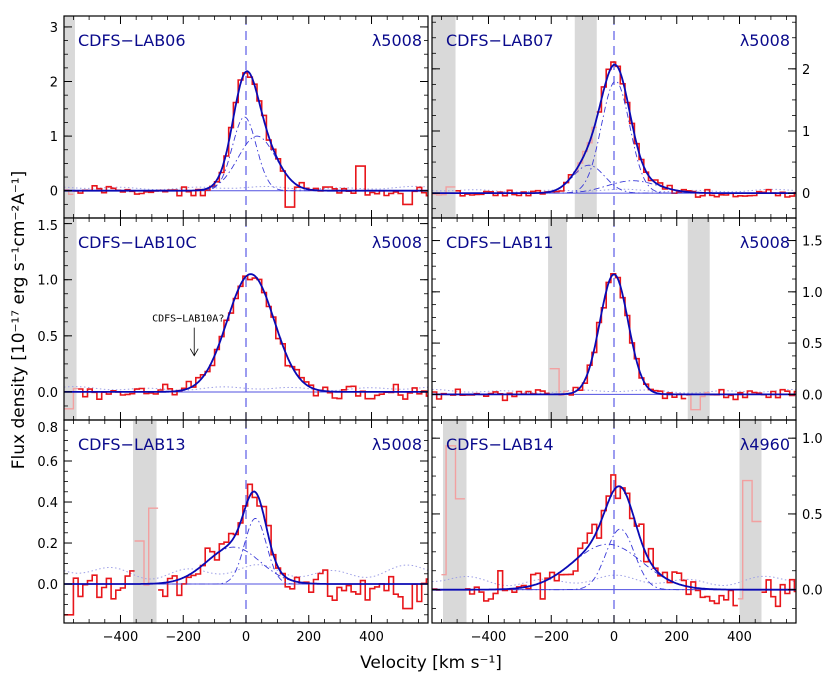 The width and height of the screenshot is (830, 675). I want to click on panel-1: 0 1 2 3 CDFS−LAB06 λ5008, so click(239, 117).